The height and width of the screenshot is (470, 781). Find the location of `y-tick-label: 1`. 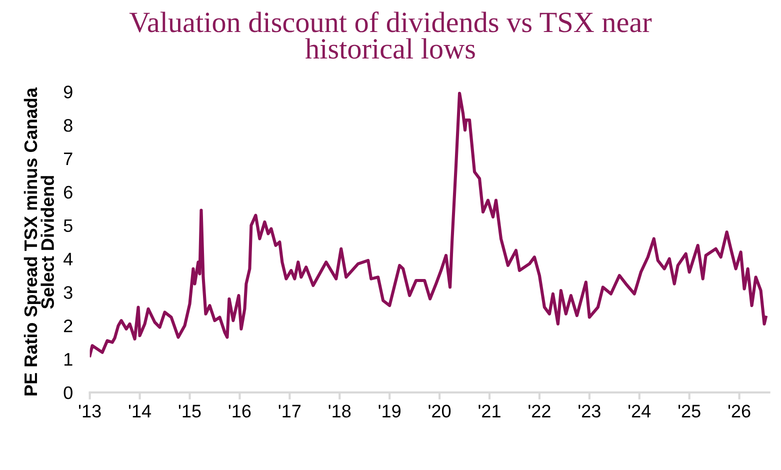

y-tick-label: 1 is located at coordinates (68, 359).